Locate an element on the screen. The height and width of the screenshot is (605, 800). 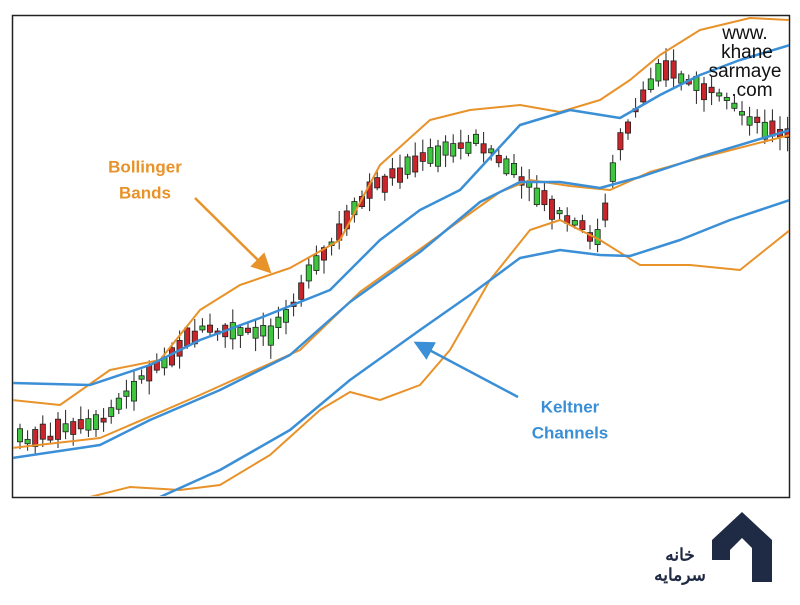
annotation: Bands is located at coordinates (145, 192).